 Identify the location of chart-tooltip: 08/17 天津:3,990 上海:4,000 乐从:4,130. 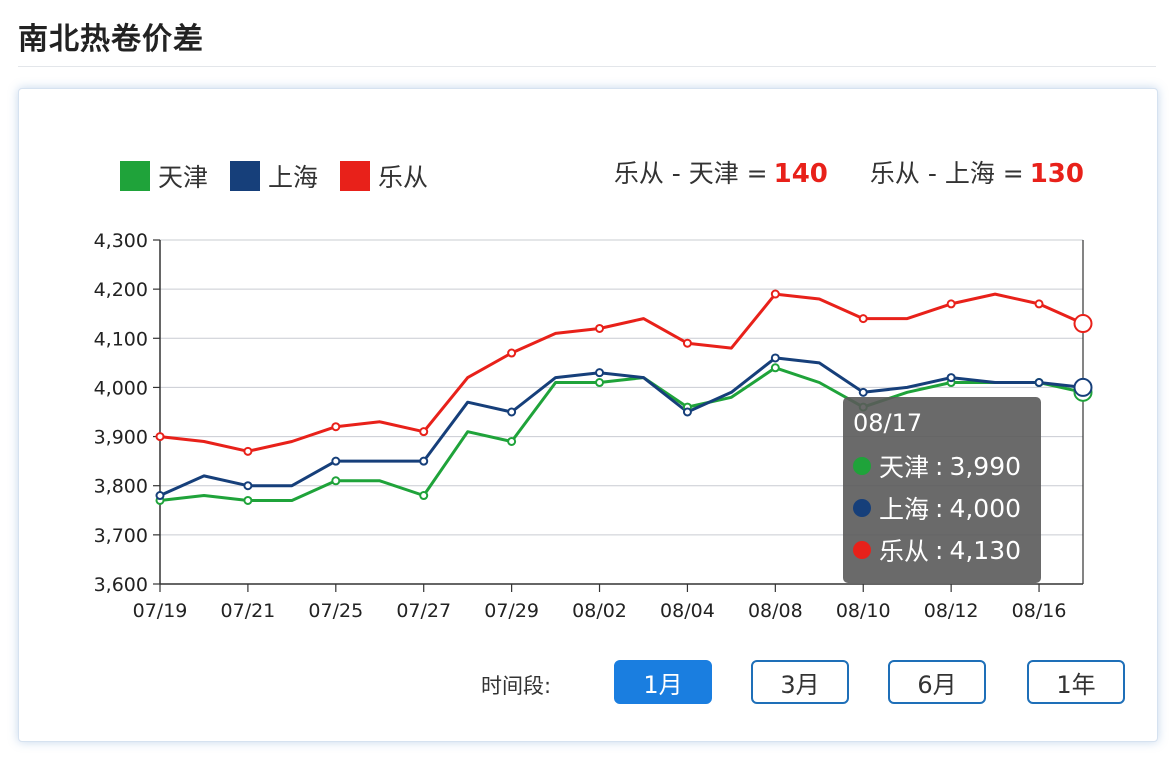
(942, 490).